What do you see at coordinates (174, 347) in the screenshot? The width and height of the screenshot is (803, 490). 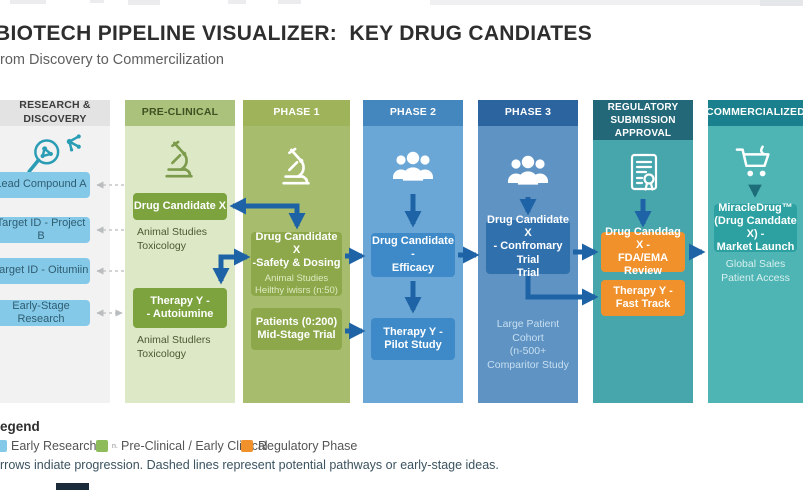 I see `note-animal-studlers: Animal Studlers Toxicology` at bounding box center [174, 347].